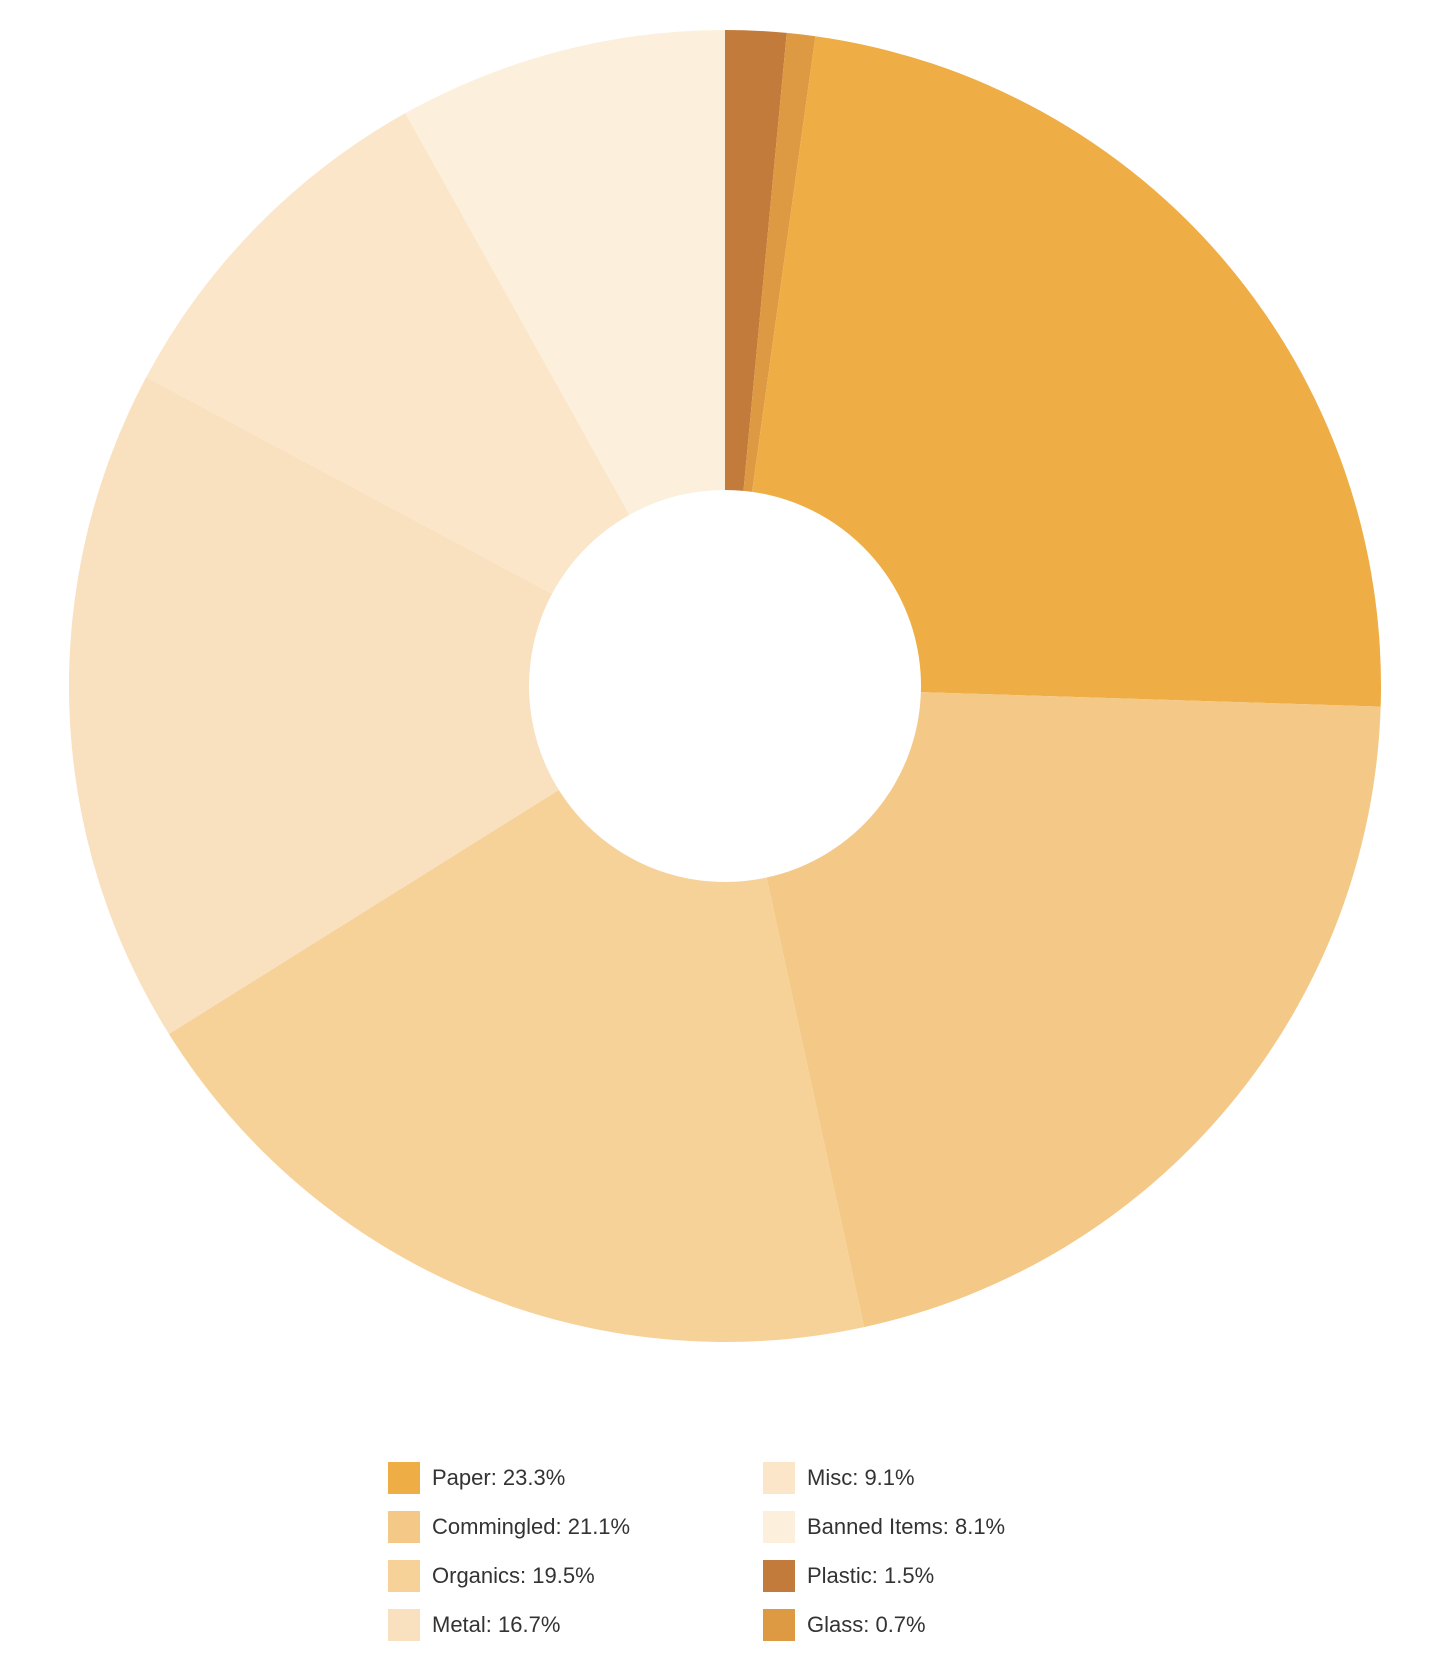 Image resolution: width=1450 pixels, height=1676 pixels. I want to click on slice-plastic, so click(756, 260).